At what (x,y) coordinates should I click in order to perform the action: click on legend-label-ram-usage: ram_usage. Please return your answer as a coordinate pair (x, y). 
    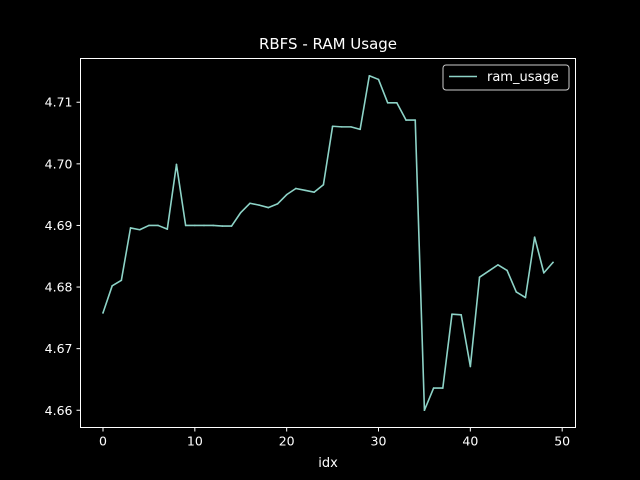
    Looking at the image, I should click on (523, 77).